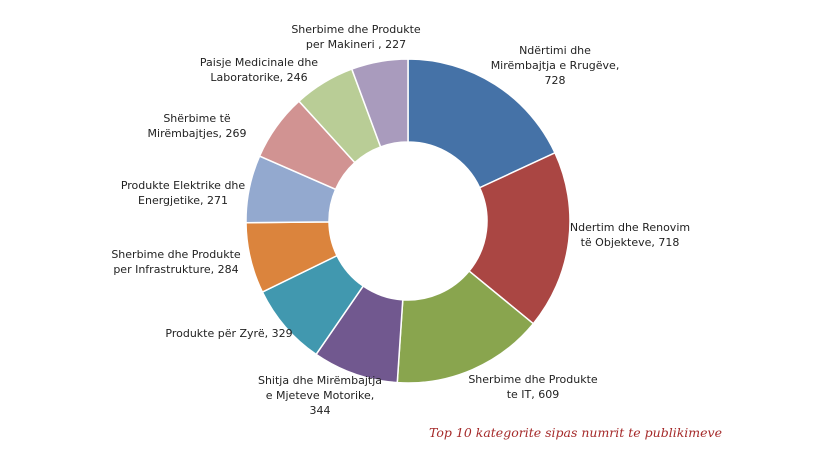 The height and width of the screenshot is (459, 814). What do you see at coordinates (630, 235) in the screenshot?
I see `slice-label-2: Ndertim dhe Renovim të Objekteve, 718` at bounding box center [630, 235].